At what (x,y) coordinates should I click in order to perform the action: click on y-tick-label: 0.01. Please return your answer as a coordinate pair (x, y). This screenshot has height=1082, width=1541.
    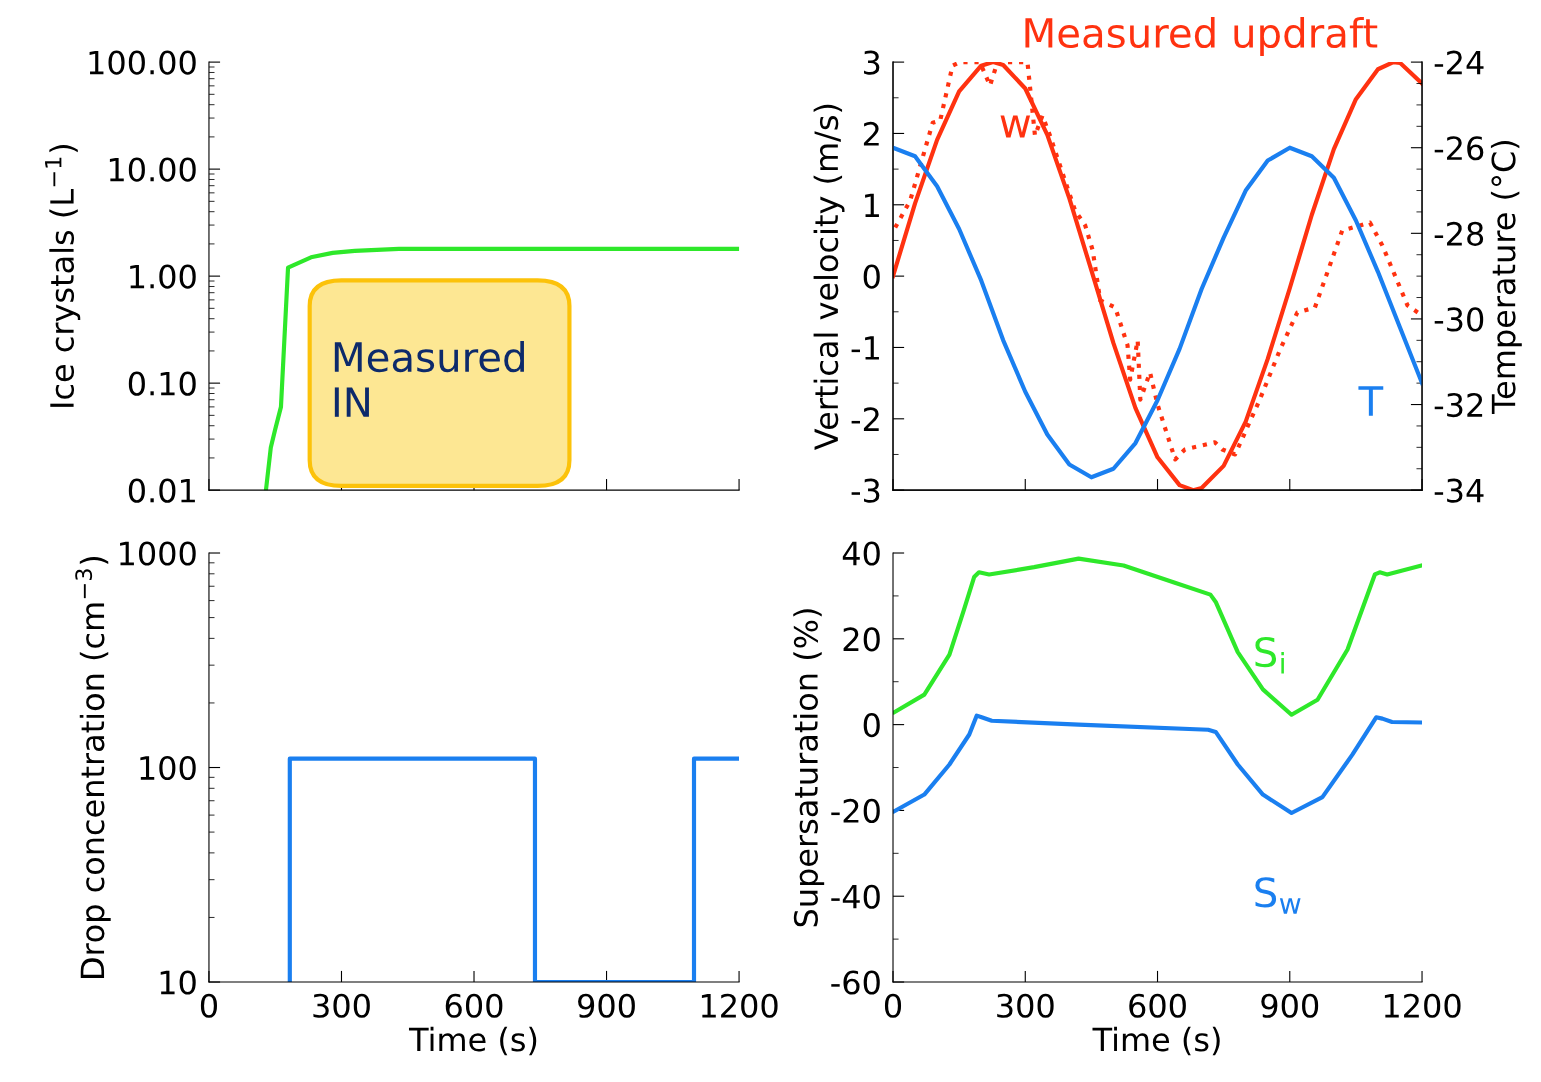
    Looking at the image, I should click on (161, 490).